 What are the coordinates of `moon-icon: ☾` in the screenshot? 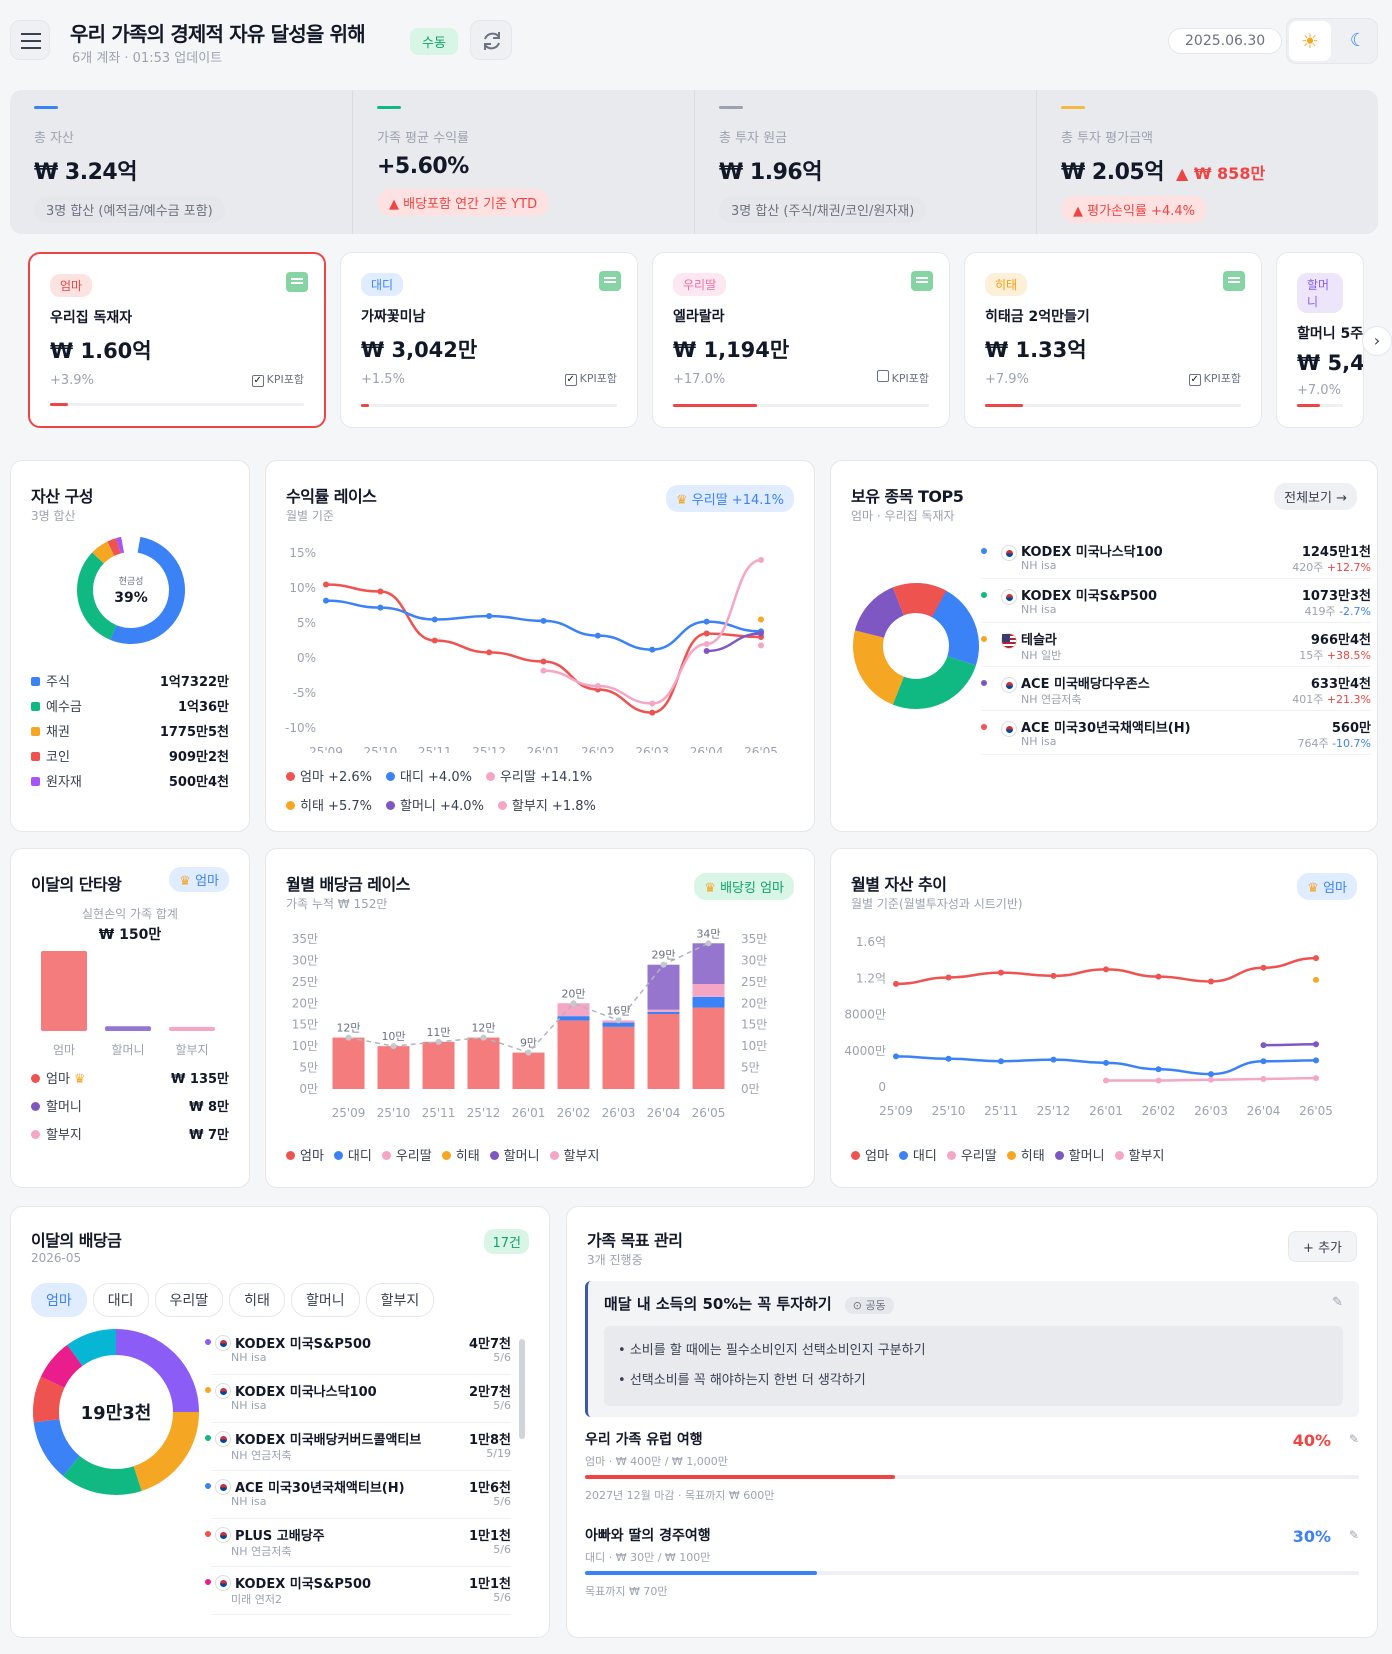 It's located at (1358, 40).